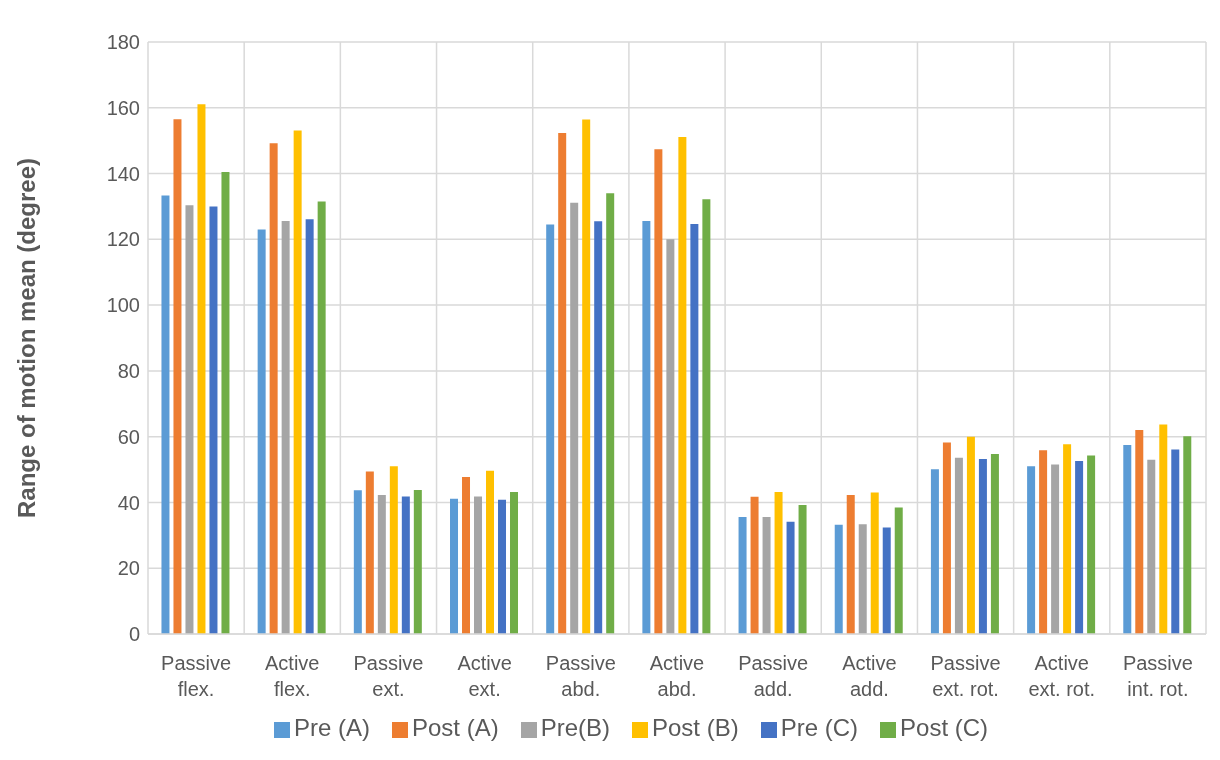 The image size is (1220, 760). Describe the element at coordinates (128, 502) in the screenshot. I see `y-tick-label: 40` at that location.